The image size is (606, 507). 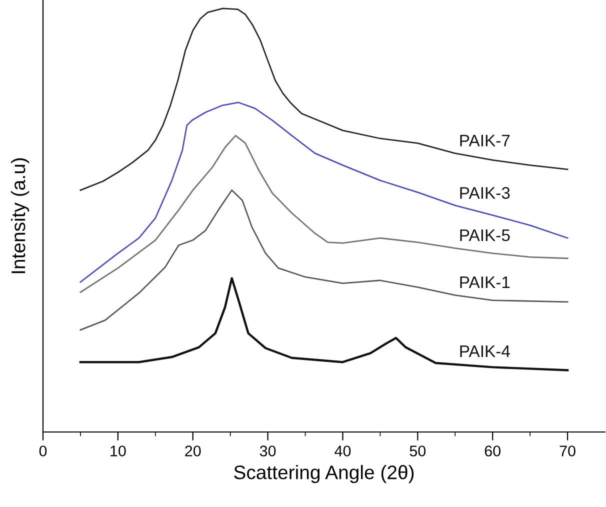 I want to click on x-tick-label: 30, so click(x=268, y=451).